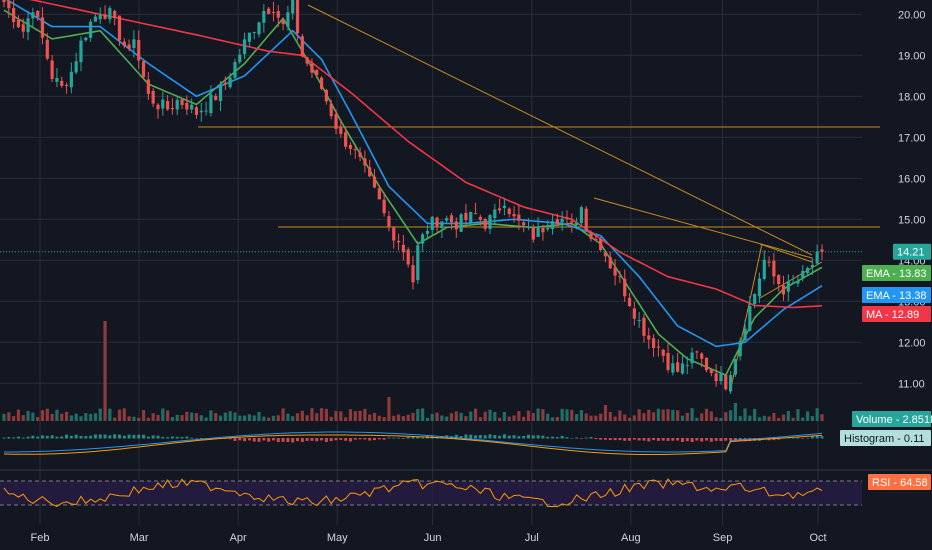 Image resolution: width=932 pixels, height=550 pixels. I want to click on wedge-lower, so click(791, 280).